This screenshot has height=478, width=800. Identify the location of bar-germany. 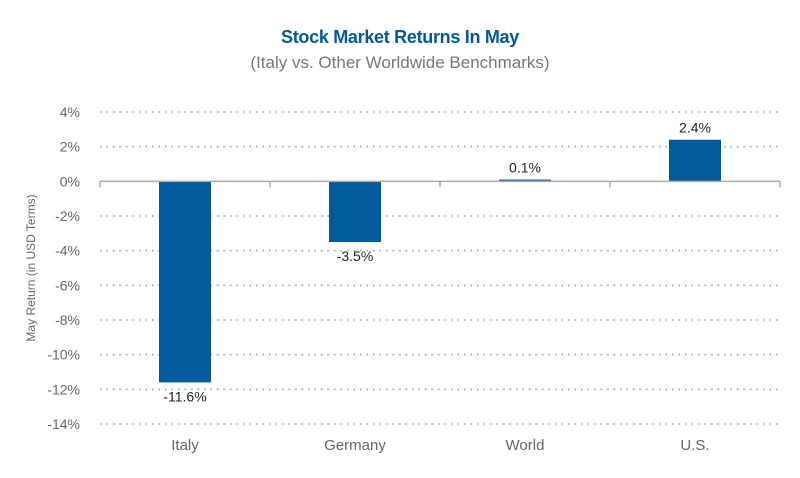
(355, 211).